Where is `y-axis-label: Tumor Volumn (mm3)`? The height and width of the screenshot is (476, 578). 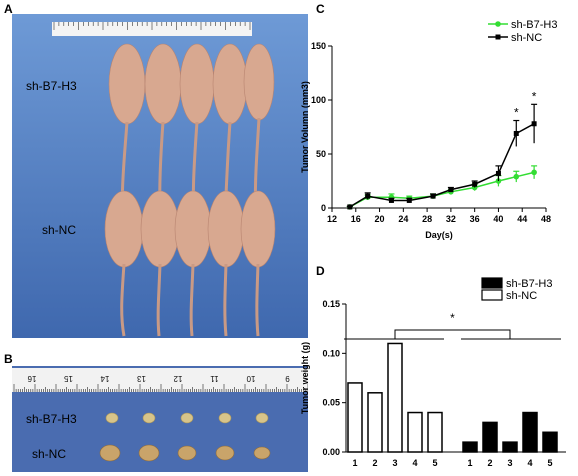 y-axis-label: Tumor Volumn (mm3) is located at coordinates (305, 127).